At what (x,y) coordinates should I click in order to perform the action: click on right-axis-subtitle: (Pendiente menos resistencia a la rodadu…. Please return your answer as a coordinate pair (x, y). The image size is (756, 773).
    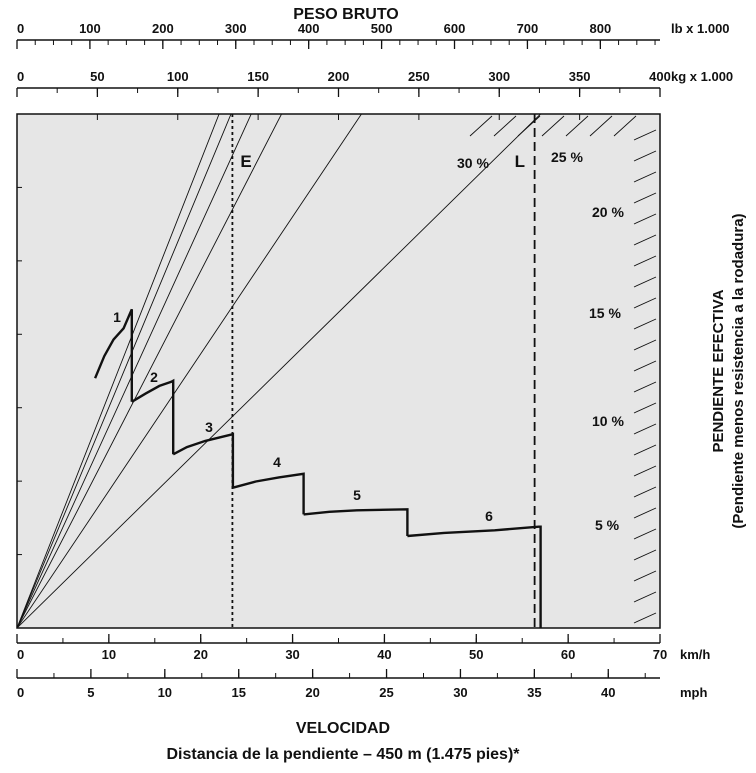
    Looking at the image, I should click on (738, 370).